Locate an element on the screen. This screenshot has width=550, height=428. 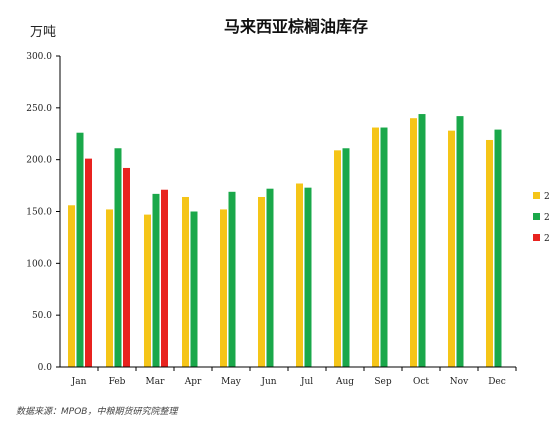
x-tick-label: Feb is located at coordinates (117, 382).